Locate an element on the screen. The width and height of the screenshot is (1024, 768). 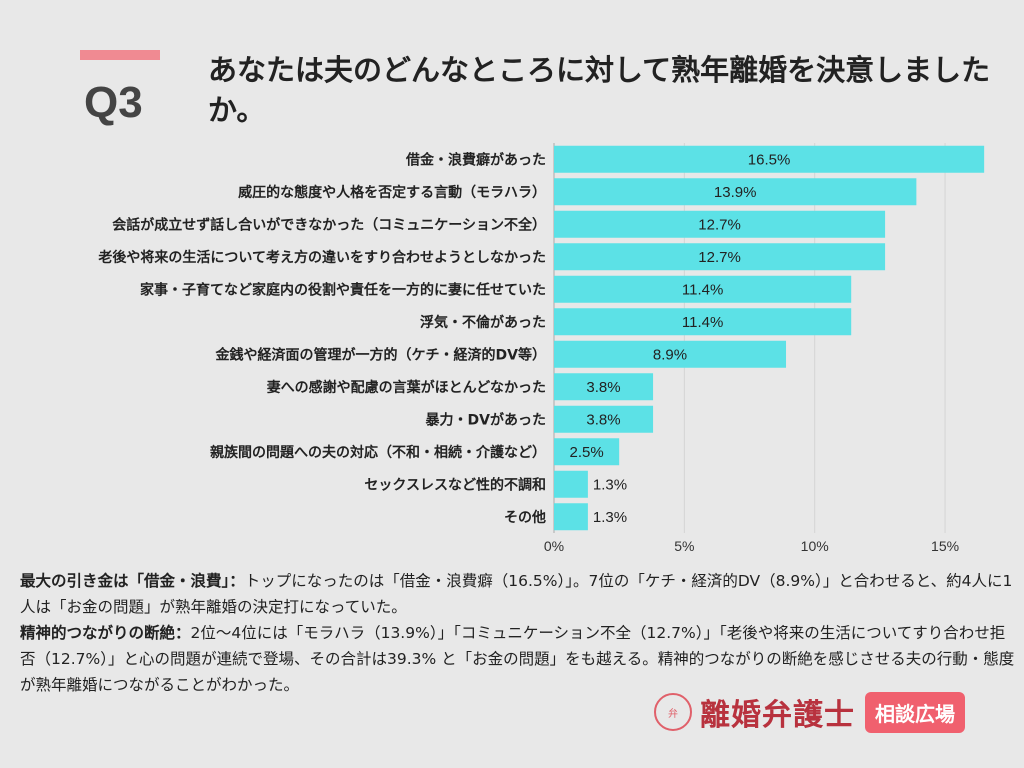
paragraph-1-heading: 最大の引き金は「借金・浪費」： is located at coordinates (132, 581).